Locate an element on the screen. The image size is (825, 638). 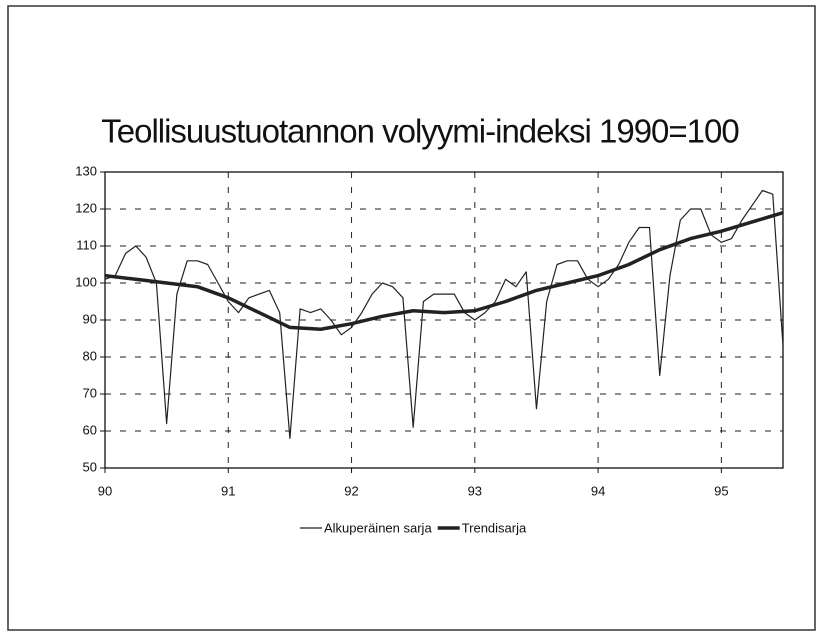
y-tick-label: 50 is located at coordinates (90, 466).